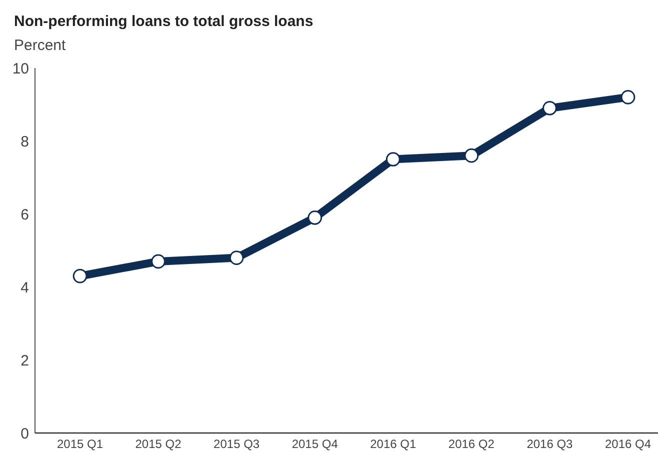  What do you see at coordinates (24, 215) in the screenshot?
I see `y-tick-label: 6` at bounding box center [24, 215].